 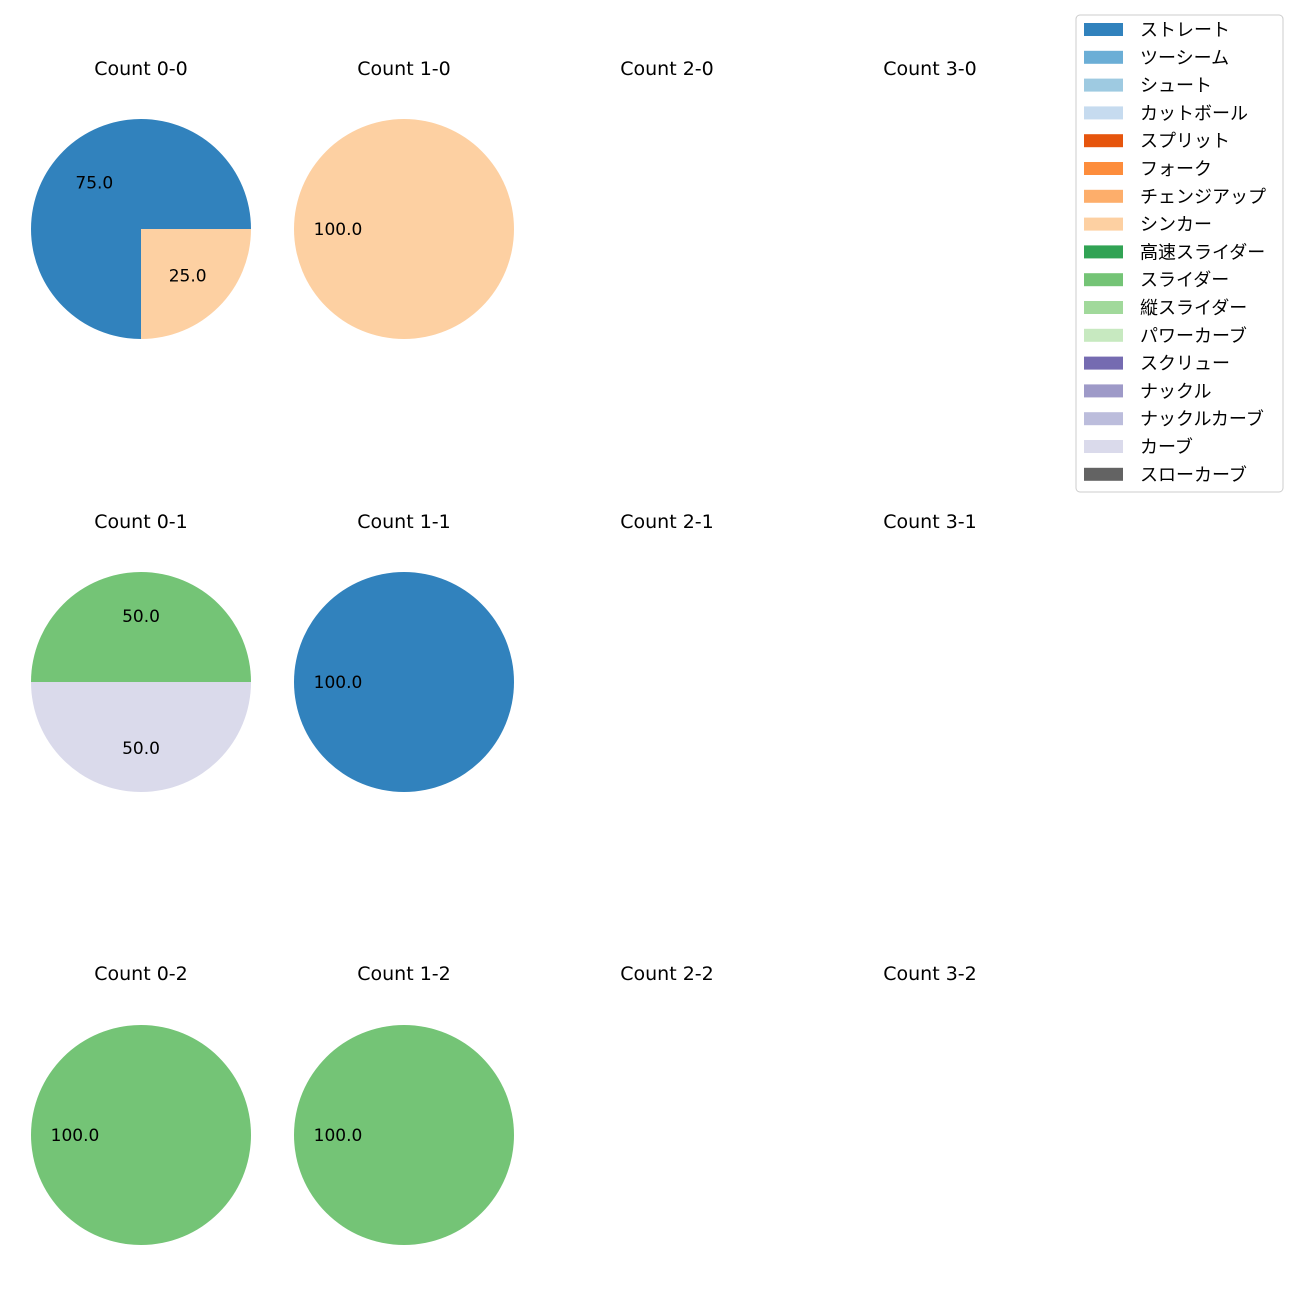 I want to click on slice-pct-label: 25.0, so click(x=188, y=277).